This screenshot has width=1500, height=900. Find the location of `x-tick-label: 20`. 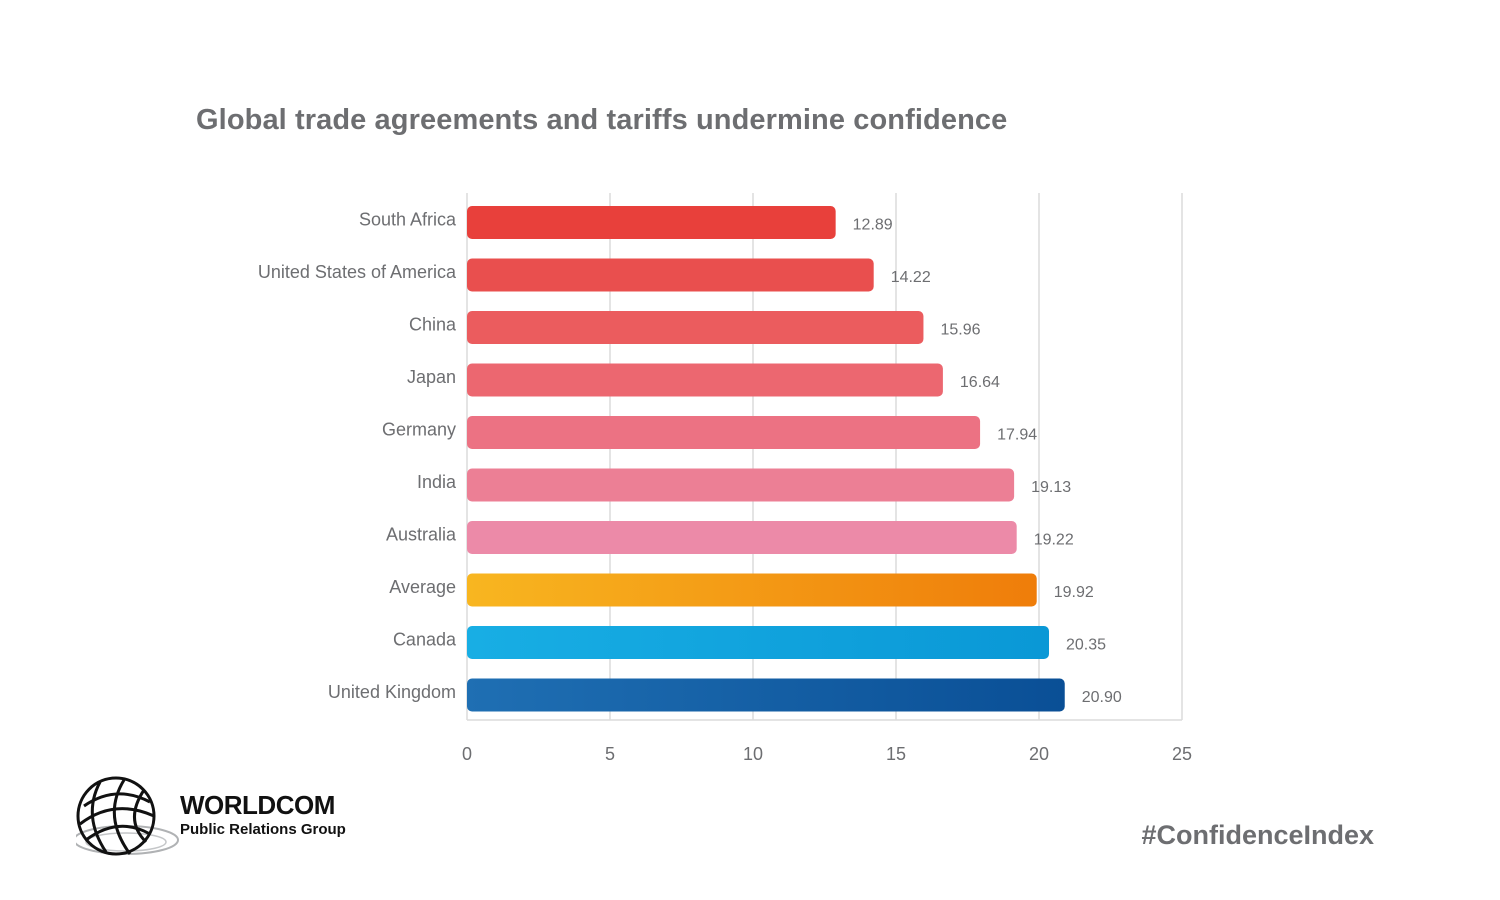

x-tick-label: 20 is located at coordinates (1039, 754).